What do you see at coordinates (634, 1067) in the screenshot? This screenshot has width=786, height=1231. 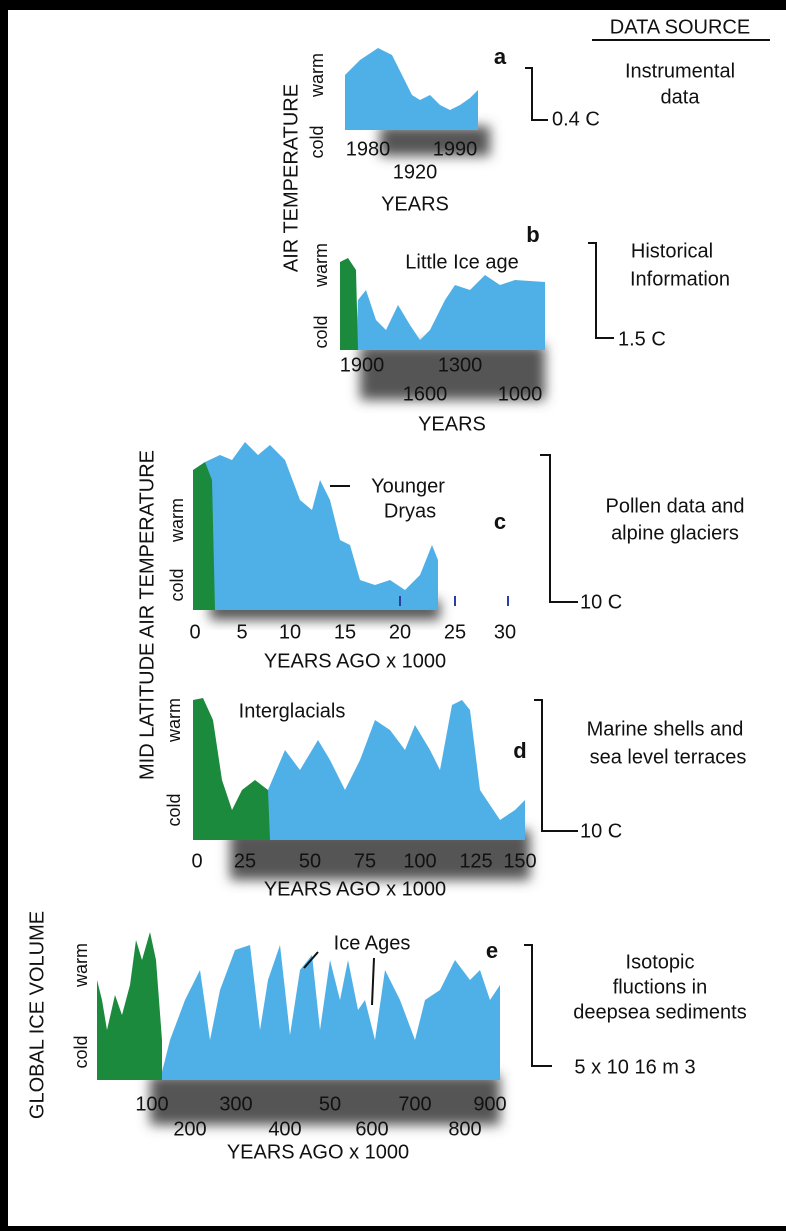 I see `scale-label: 5 x 10 16 m 3` at bounding box center [634, 1067].